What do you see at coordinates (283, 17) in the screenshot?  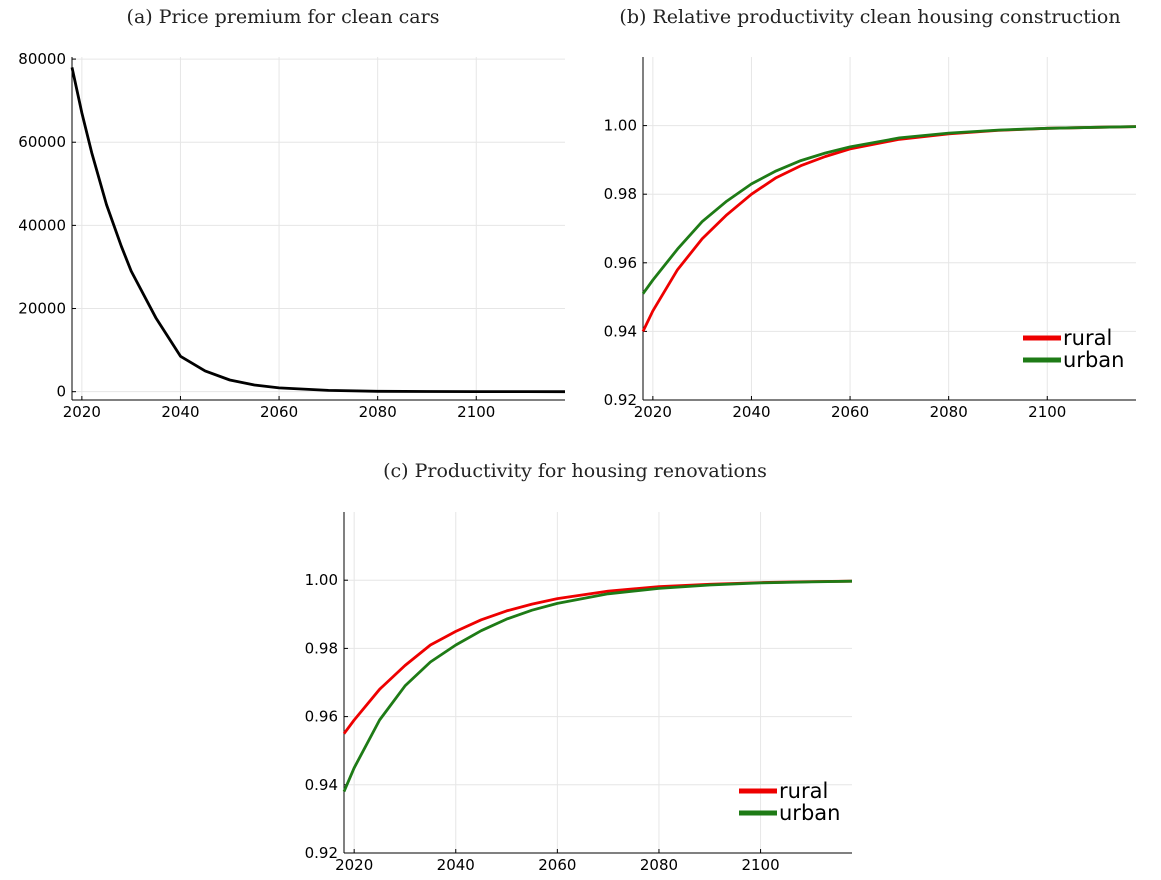 I see `chart-title-a: (a) Price premium for clean cars` at bounding box center [283, 17].